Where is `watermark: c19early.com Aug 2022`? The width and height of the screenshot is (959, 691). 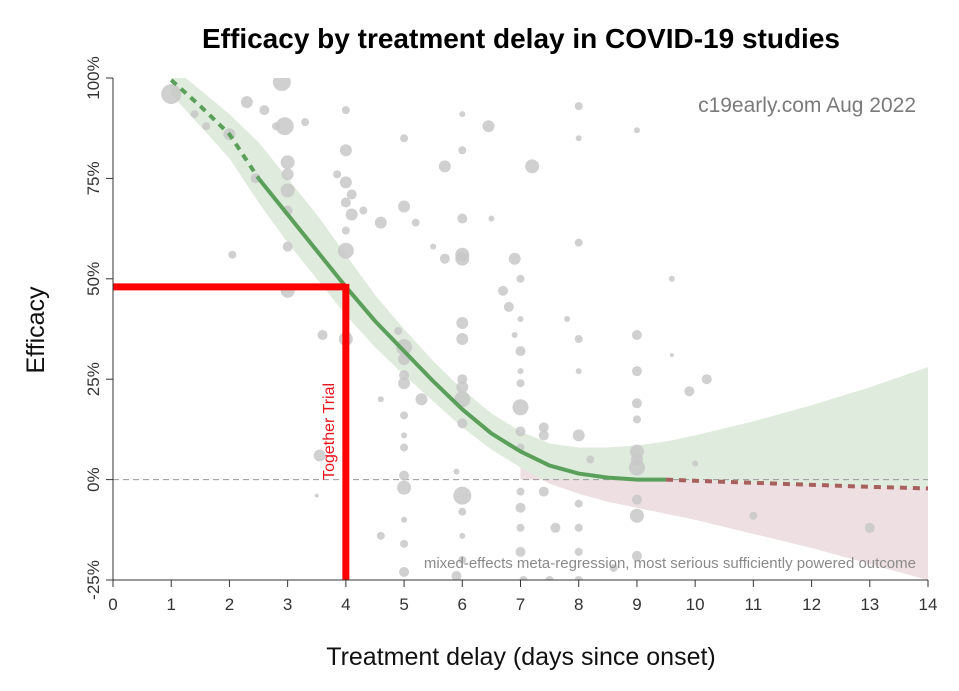 watermark: c19early.com Aug 2022 is located at coordinates (807, 105).